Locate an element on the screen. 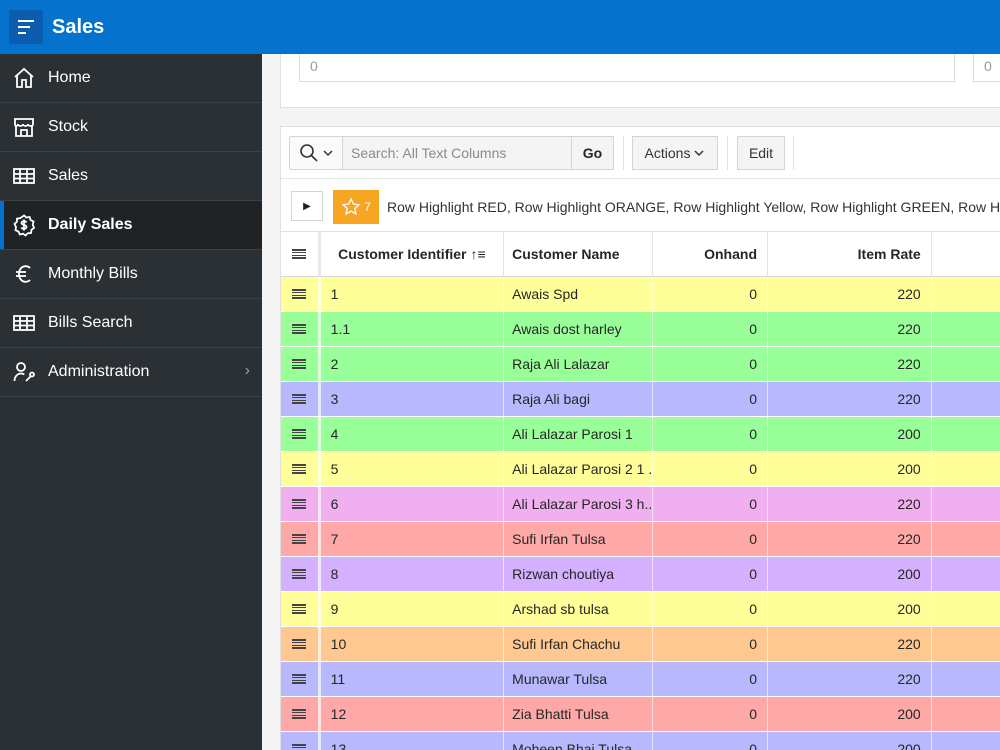 The width and height of the screenshot is (1000, 750). sidebar-item-monthly-bills: Monthly Bills is located at coordinates (131, 274).